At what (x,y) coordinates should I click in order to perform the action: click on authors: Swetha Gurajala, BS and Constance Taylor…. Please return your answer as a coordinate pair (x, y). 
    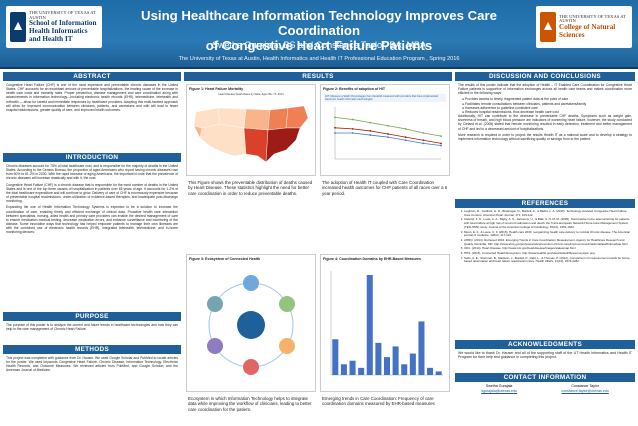
    Looking at the image, I should click on (319, 45).